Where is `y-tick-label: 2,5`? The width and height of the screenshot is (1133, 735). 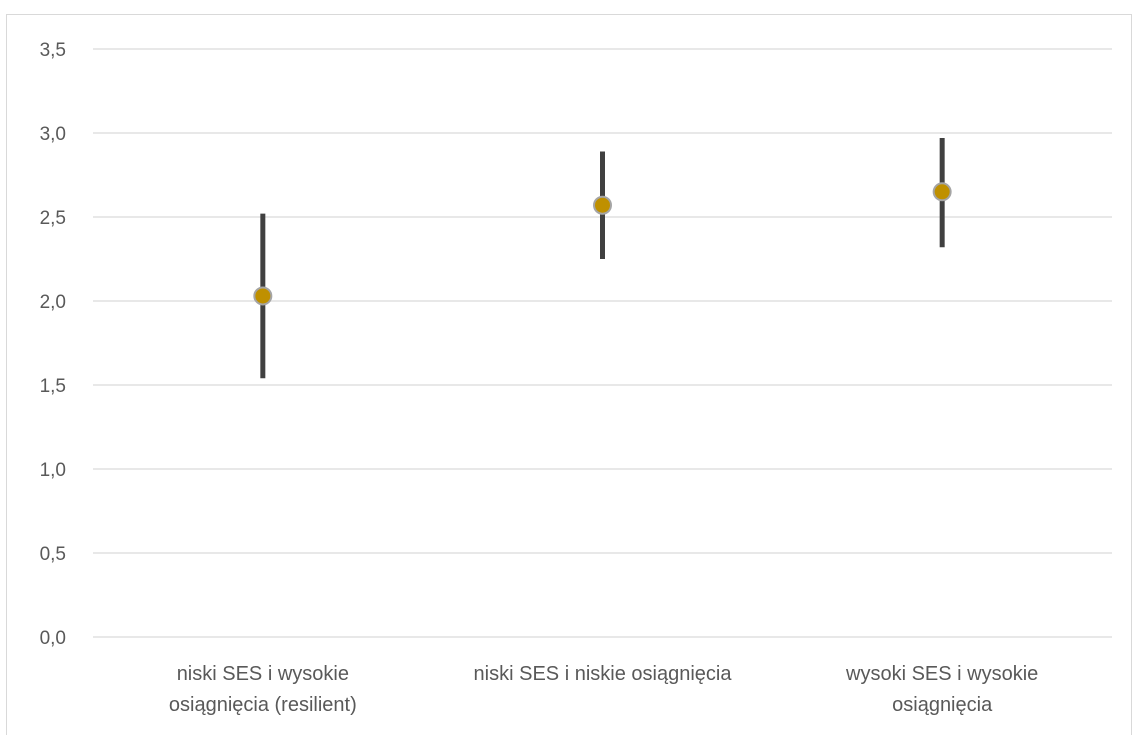
y-tick-label: 2,5 is located at coordinates (53, 218).